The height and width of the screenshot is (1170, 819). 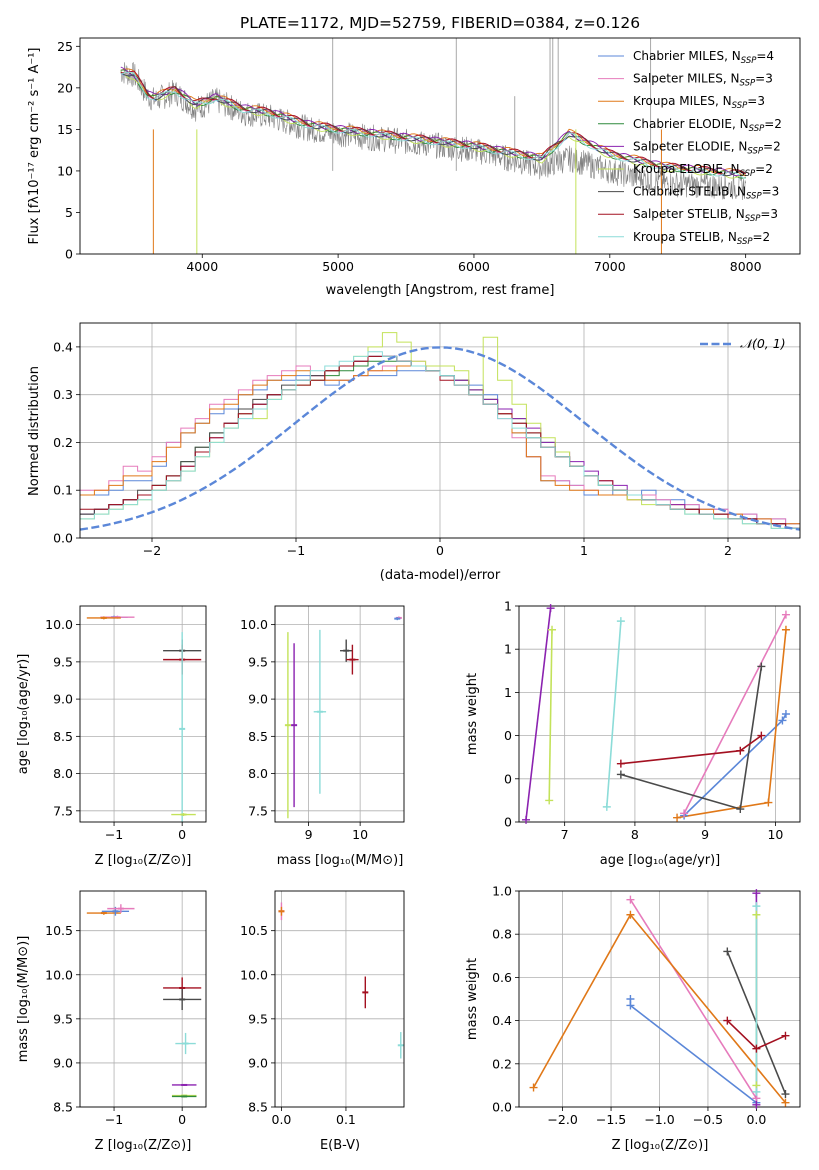 I want to click on x-tick-label: −0.5, so click(x=708, y=1119).